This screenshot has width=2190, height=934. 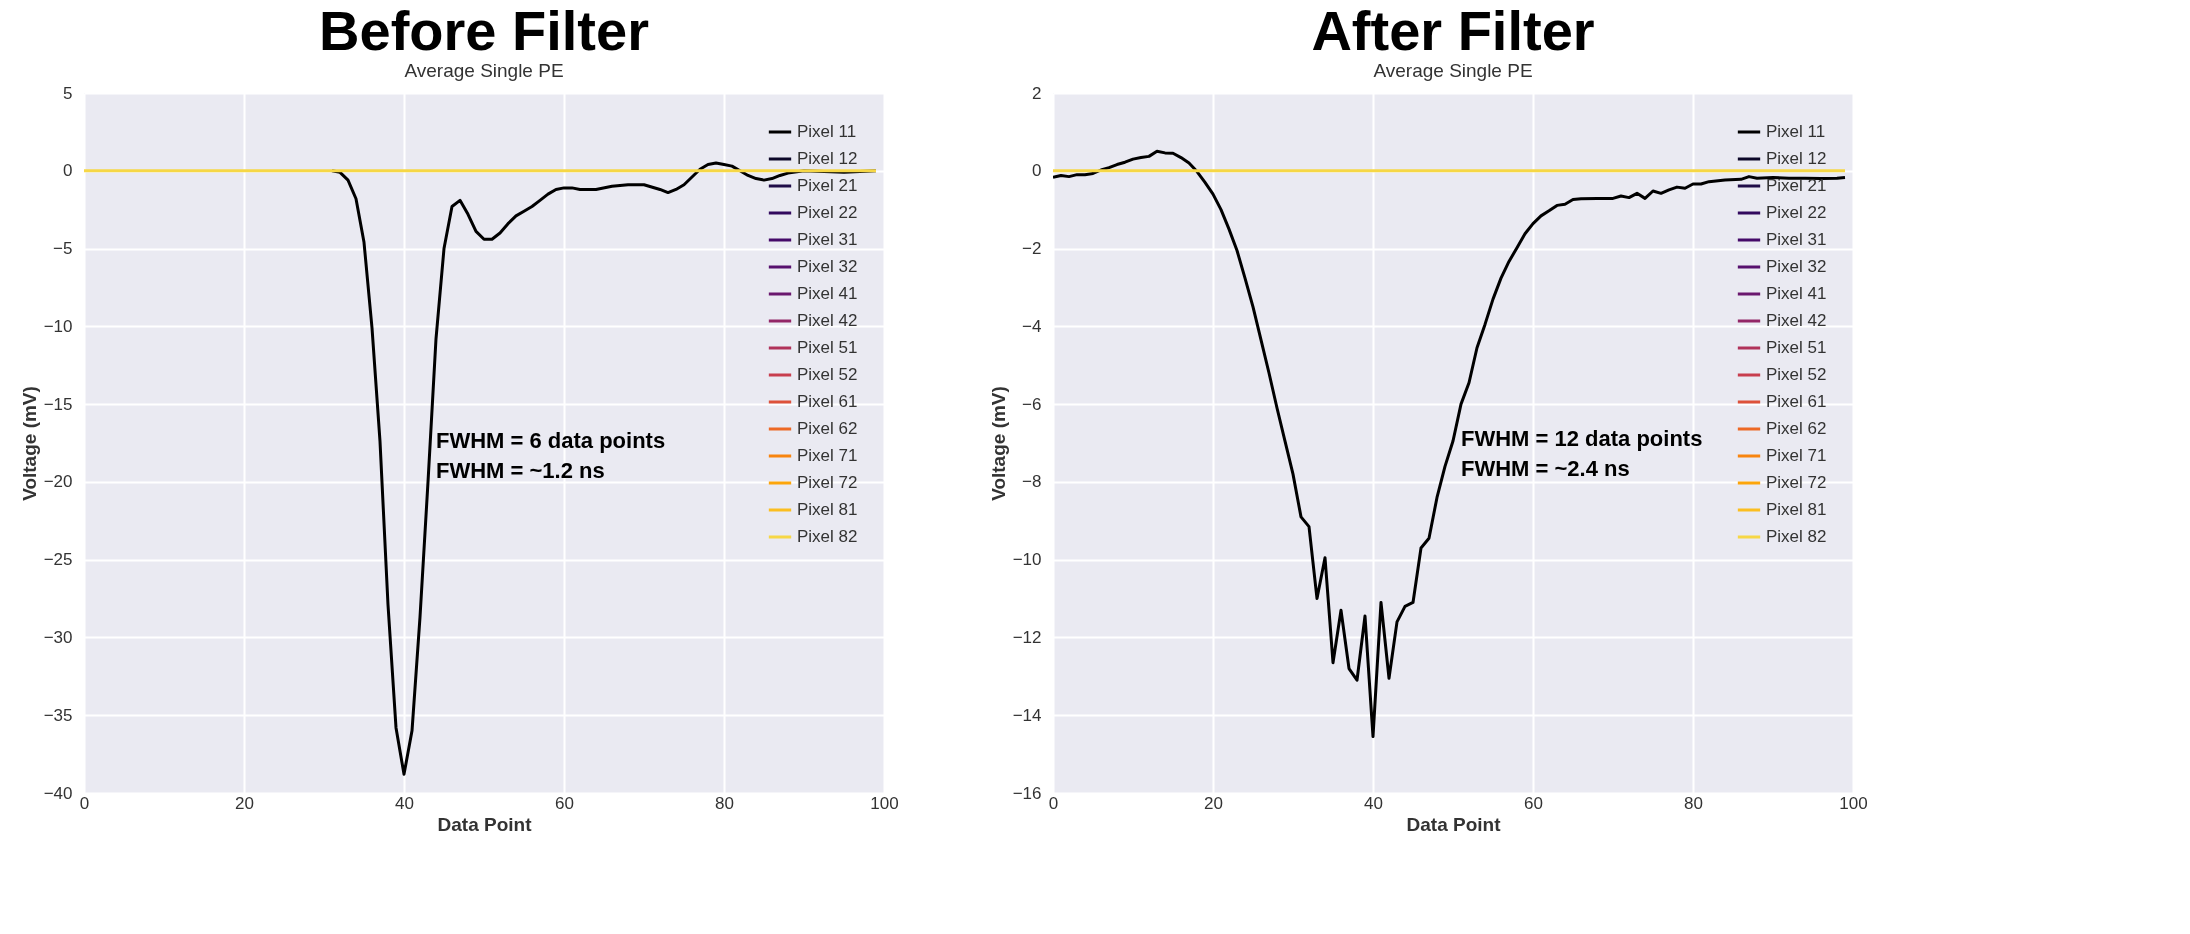 I want to click on y-tick-label: −12, so click(x=1027, y=637).